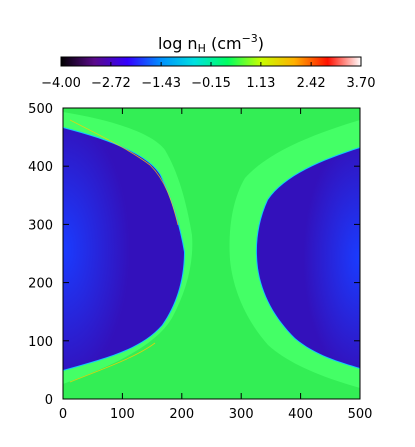 This screenshot has width=415, height=447. Describe the element at coordinates (40, 109) in the screenshot. I see `y-tick-label: 500` at that location.